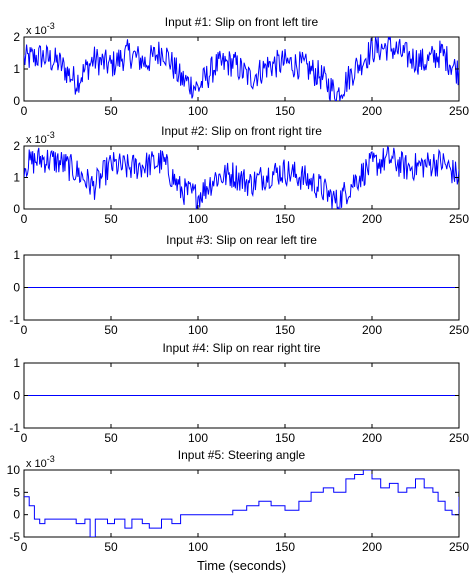  What do you see at coordinates (242, 22) in the screenshot?
I see `subplot-title: Input #1: Slip on front left tire` at bounding box center [242, 22].